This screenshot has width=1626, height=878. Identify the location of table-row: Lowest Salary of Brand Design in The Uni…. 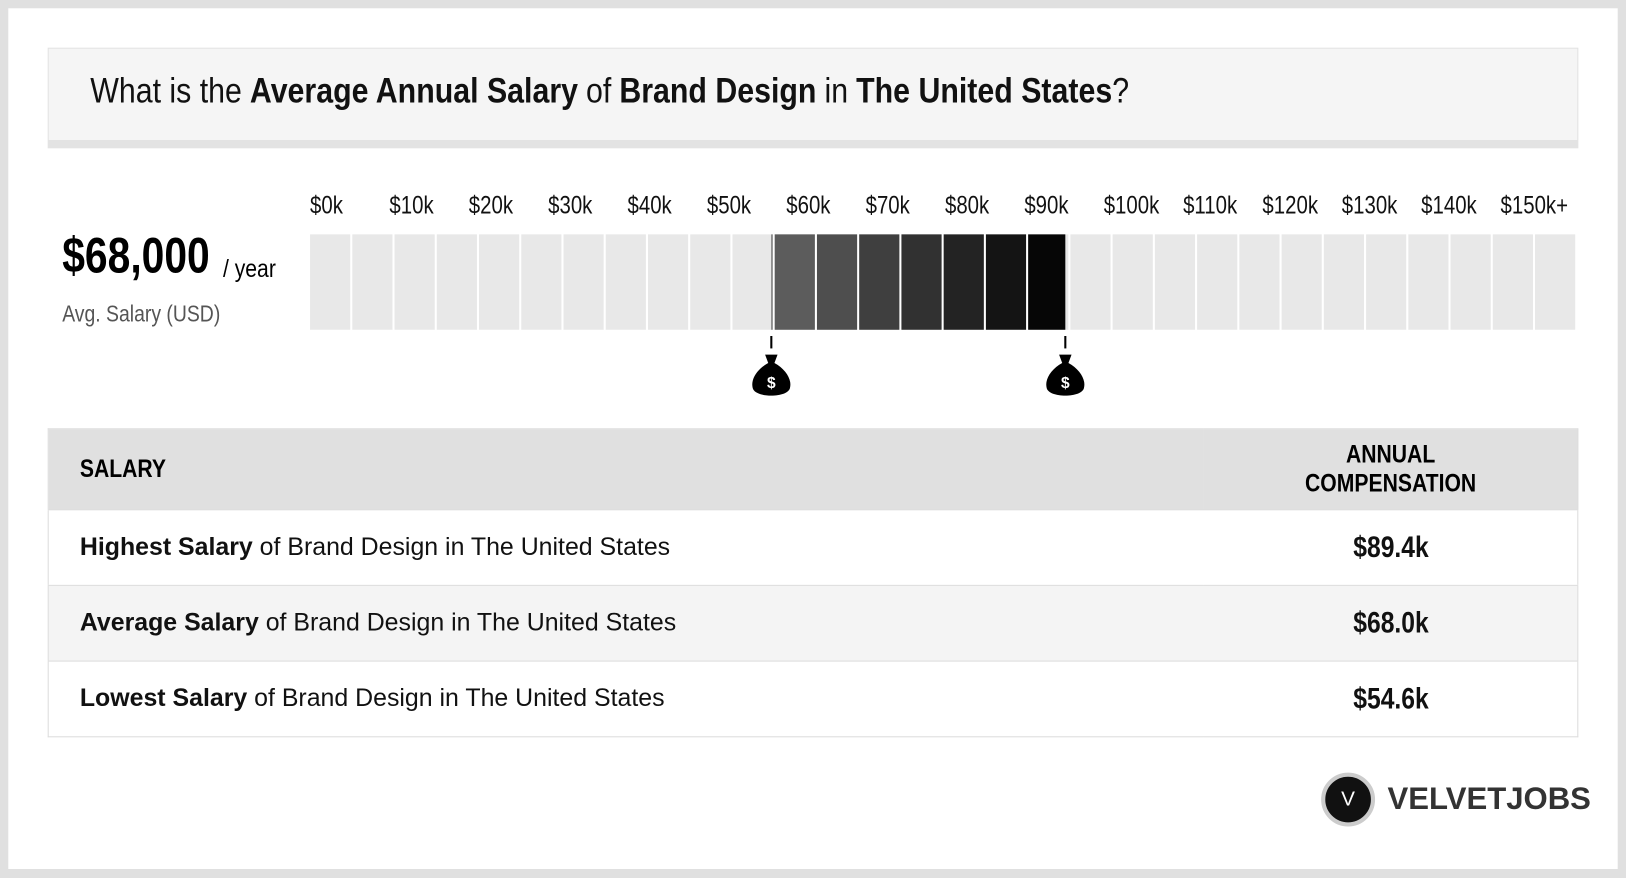
(813, 698).